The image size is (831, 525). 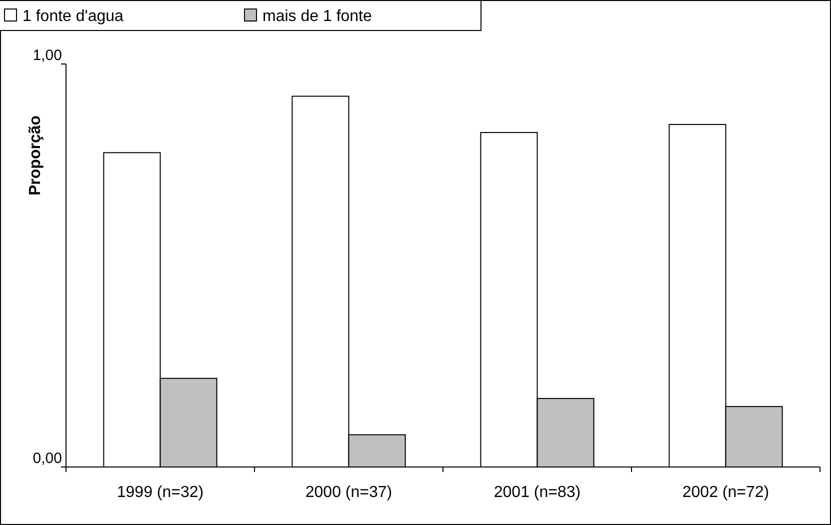 I want to click on x-tick-label: 1999 (n=32), so click(x=160, y=492).